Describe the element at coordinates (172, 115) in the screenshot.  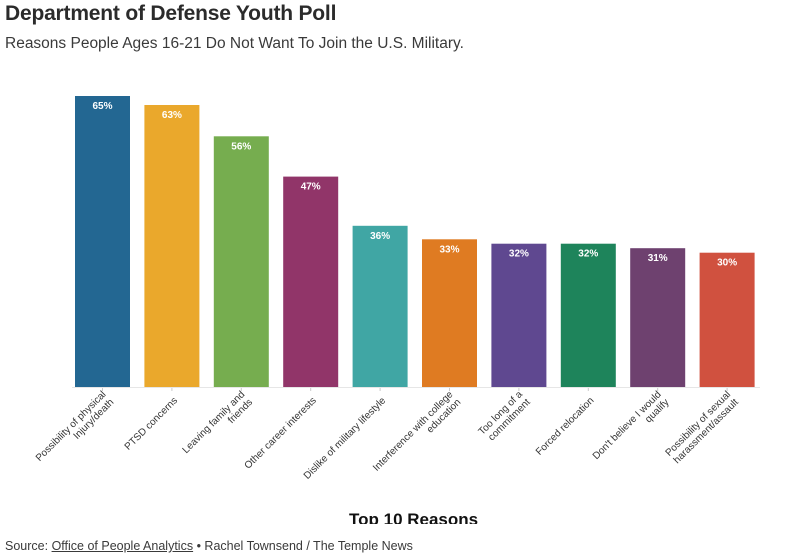
I see `bar-value-label: 63%` at that location.